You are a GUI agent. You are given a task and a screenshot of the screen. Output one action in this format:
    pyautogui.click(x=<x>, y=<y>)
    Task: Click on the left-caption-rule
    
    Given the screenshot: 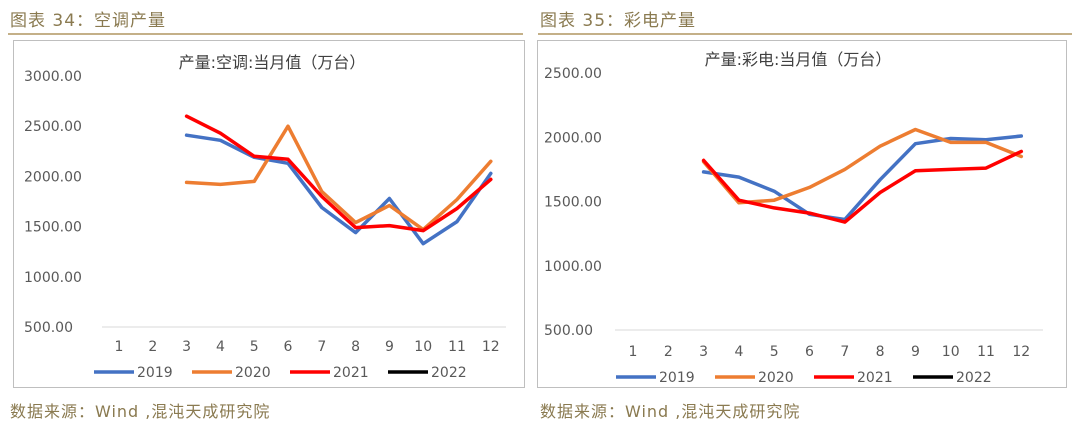 What is the action you would take?
    pyautogui.click(x=265, y=34)
    